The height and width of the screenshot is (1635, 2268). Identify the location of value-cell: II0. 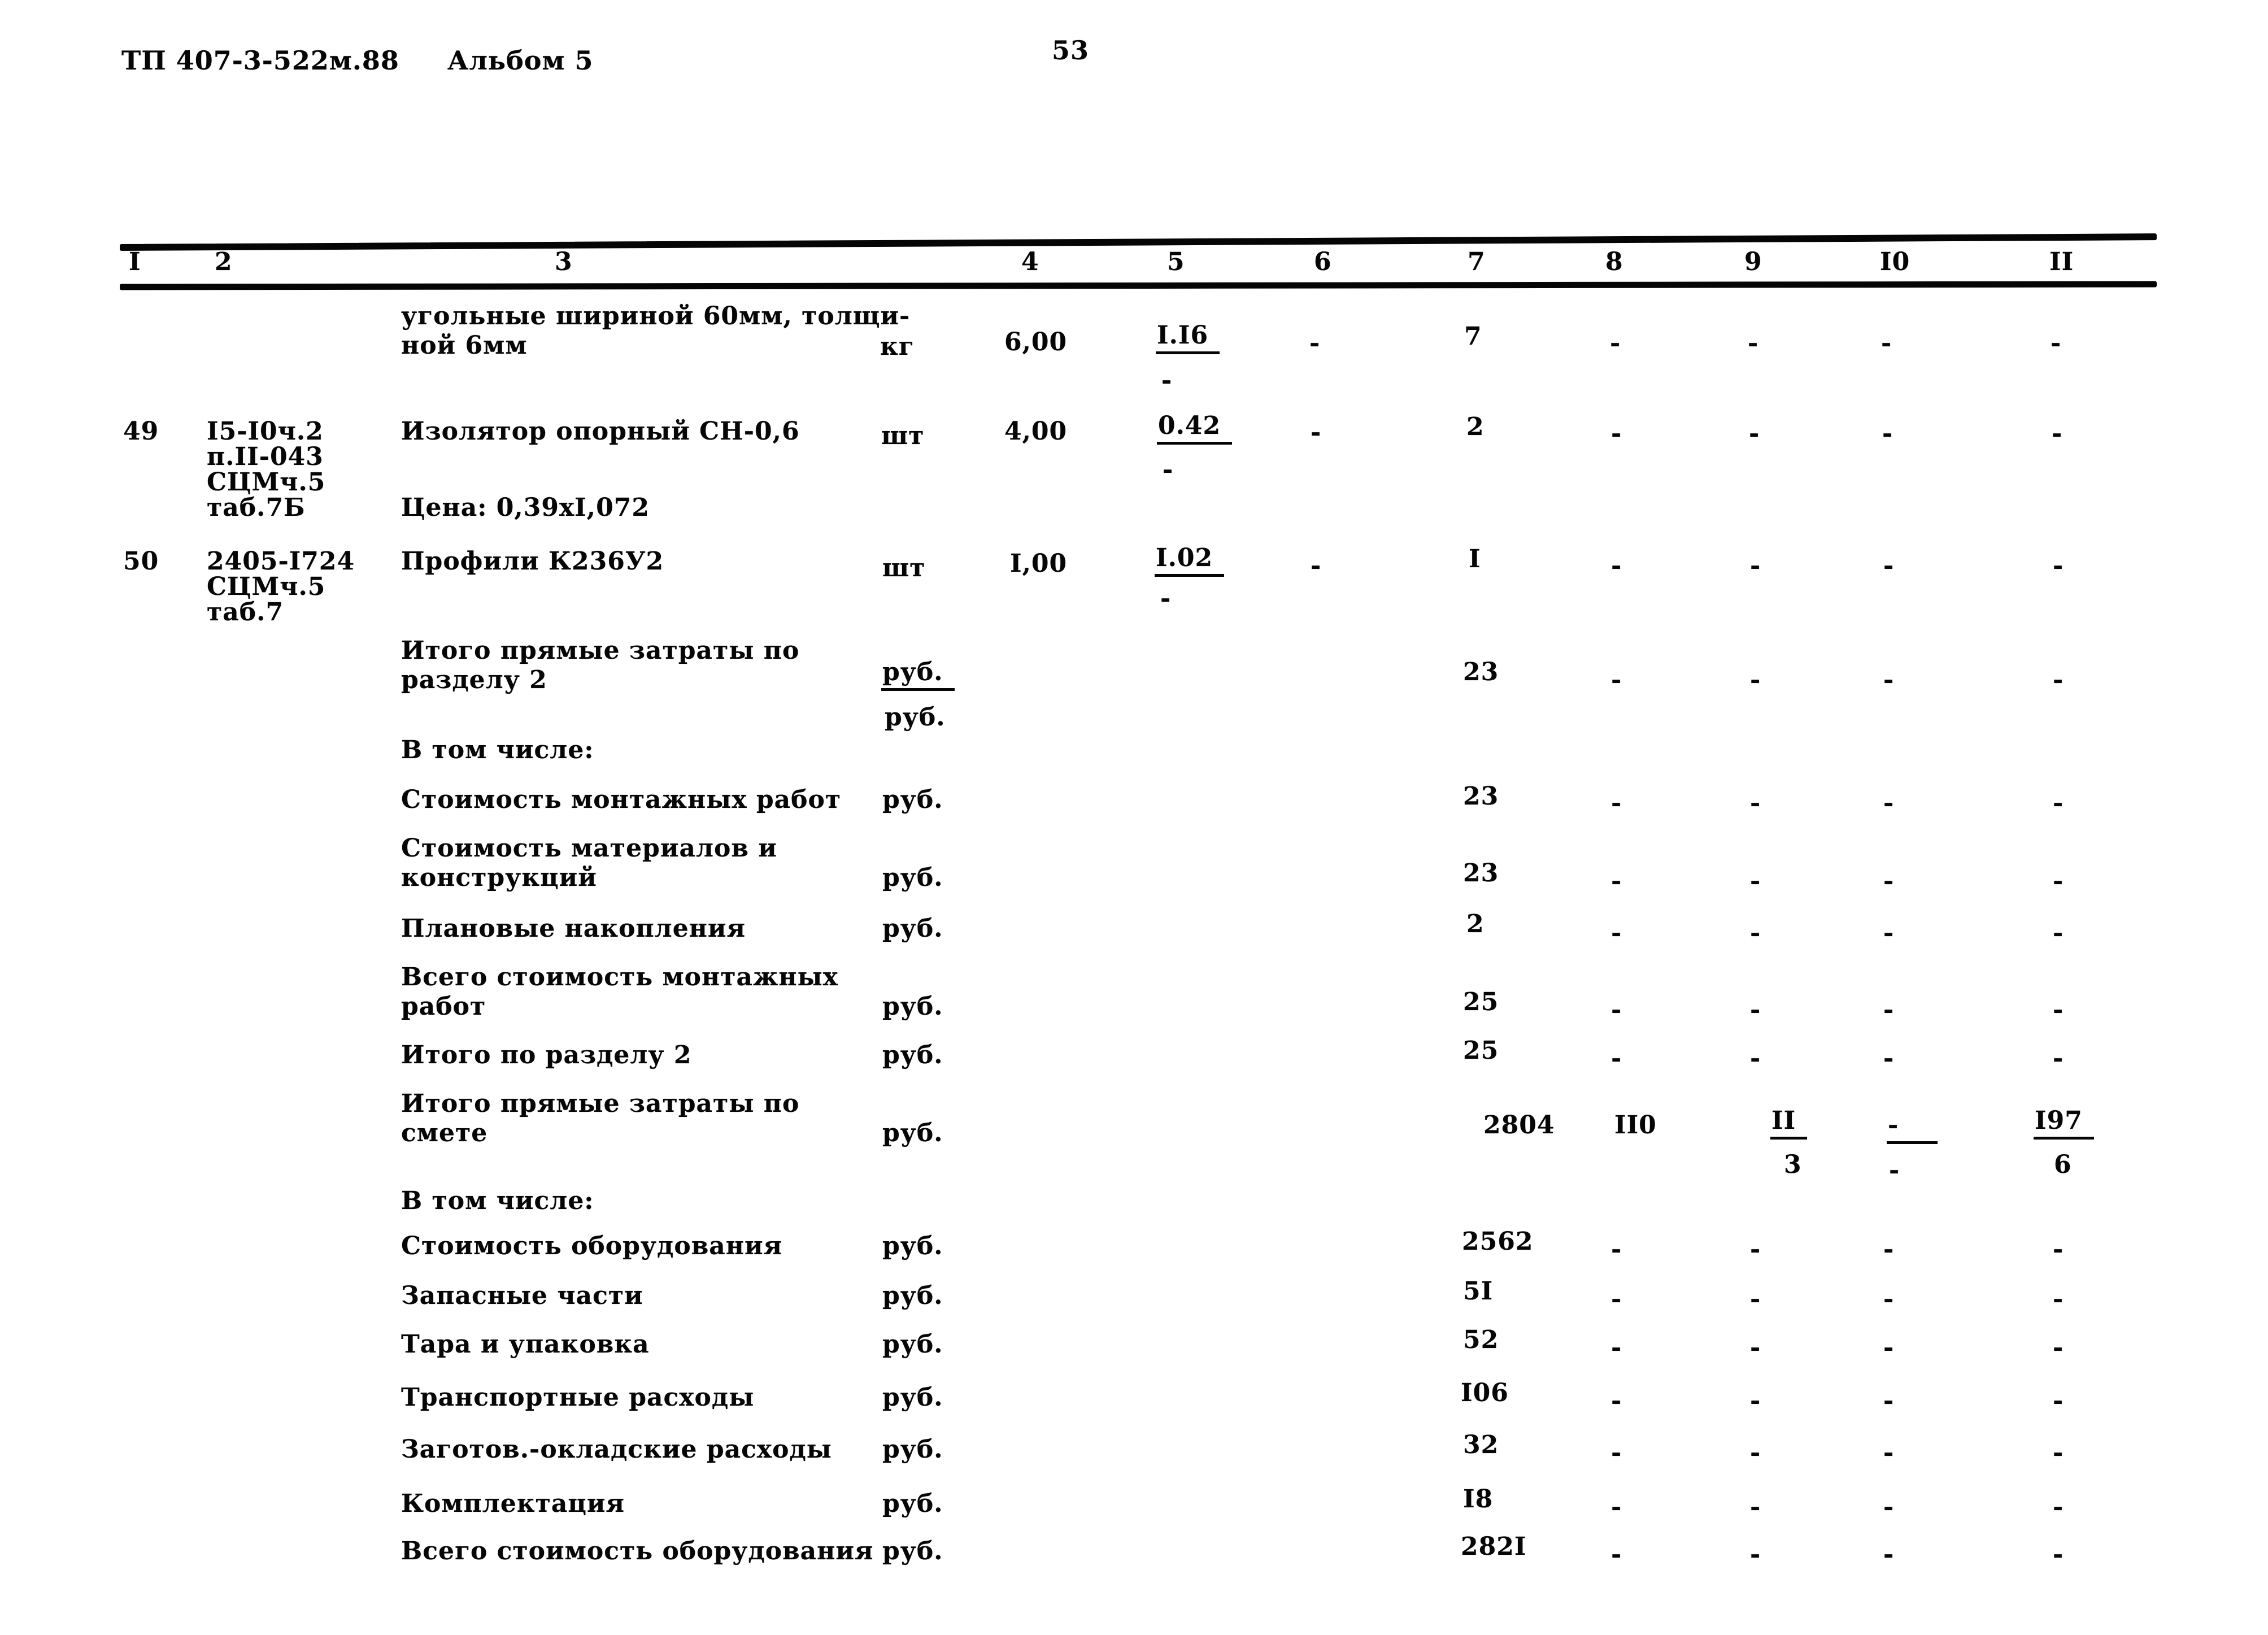
(1635, 1125).